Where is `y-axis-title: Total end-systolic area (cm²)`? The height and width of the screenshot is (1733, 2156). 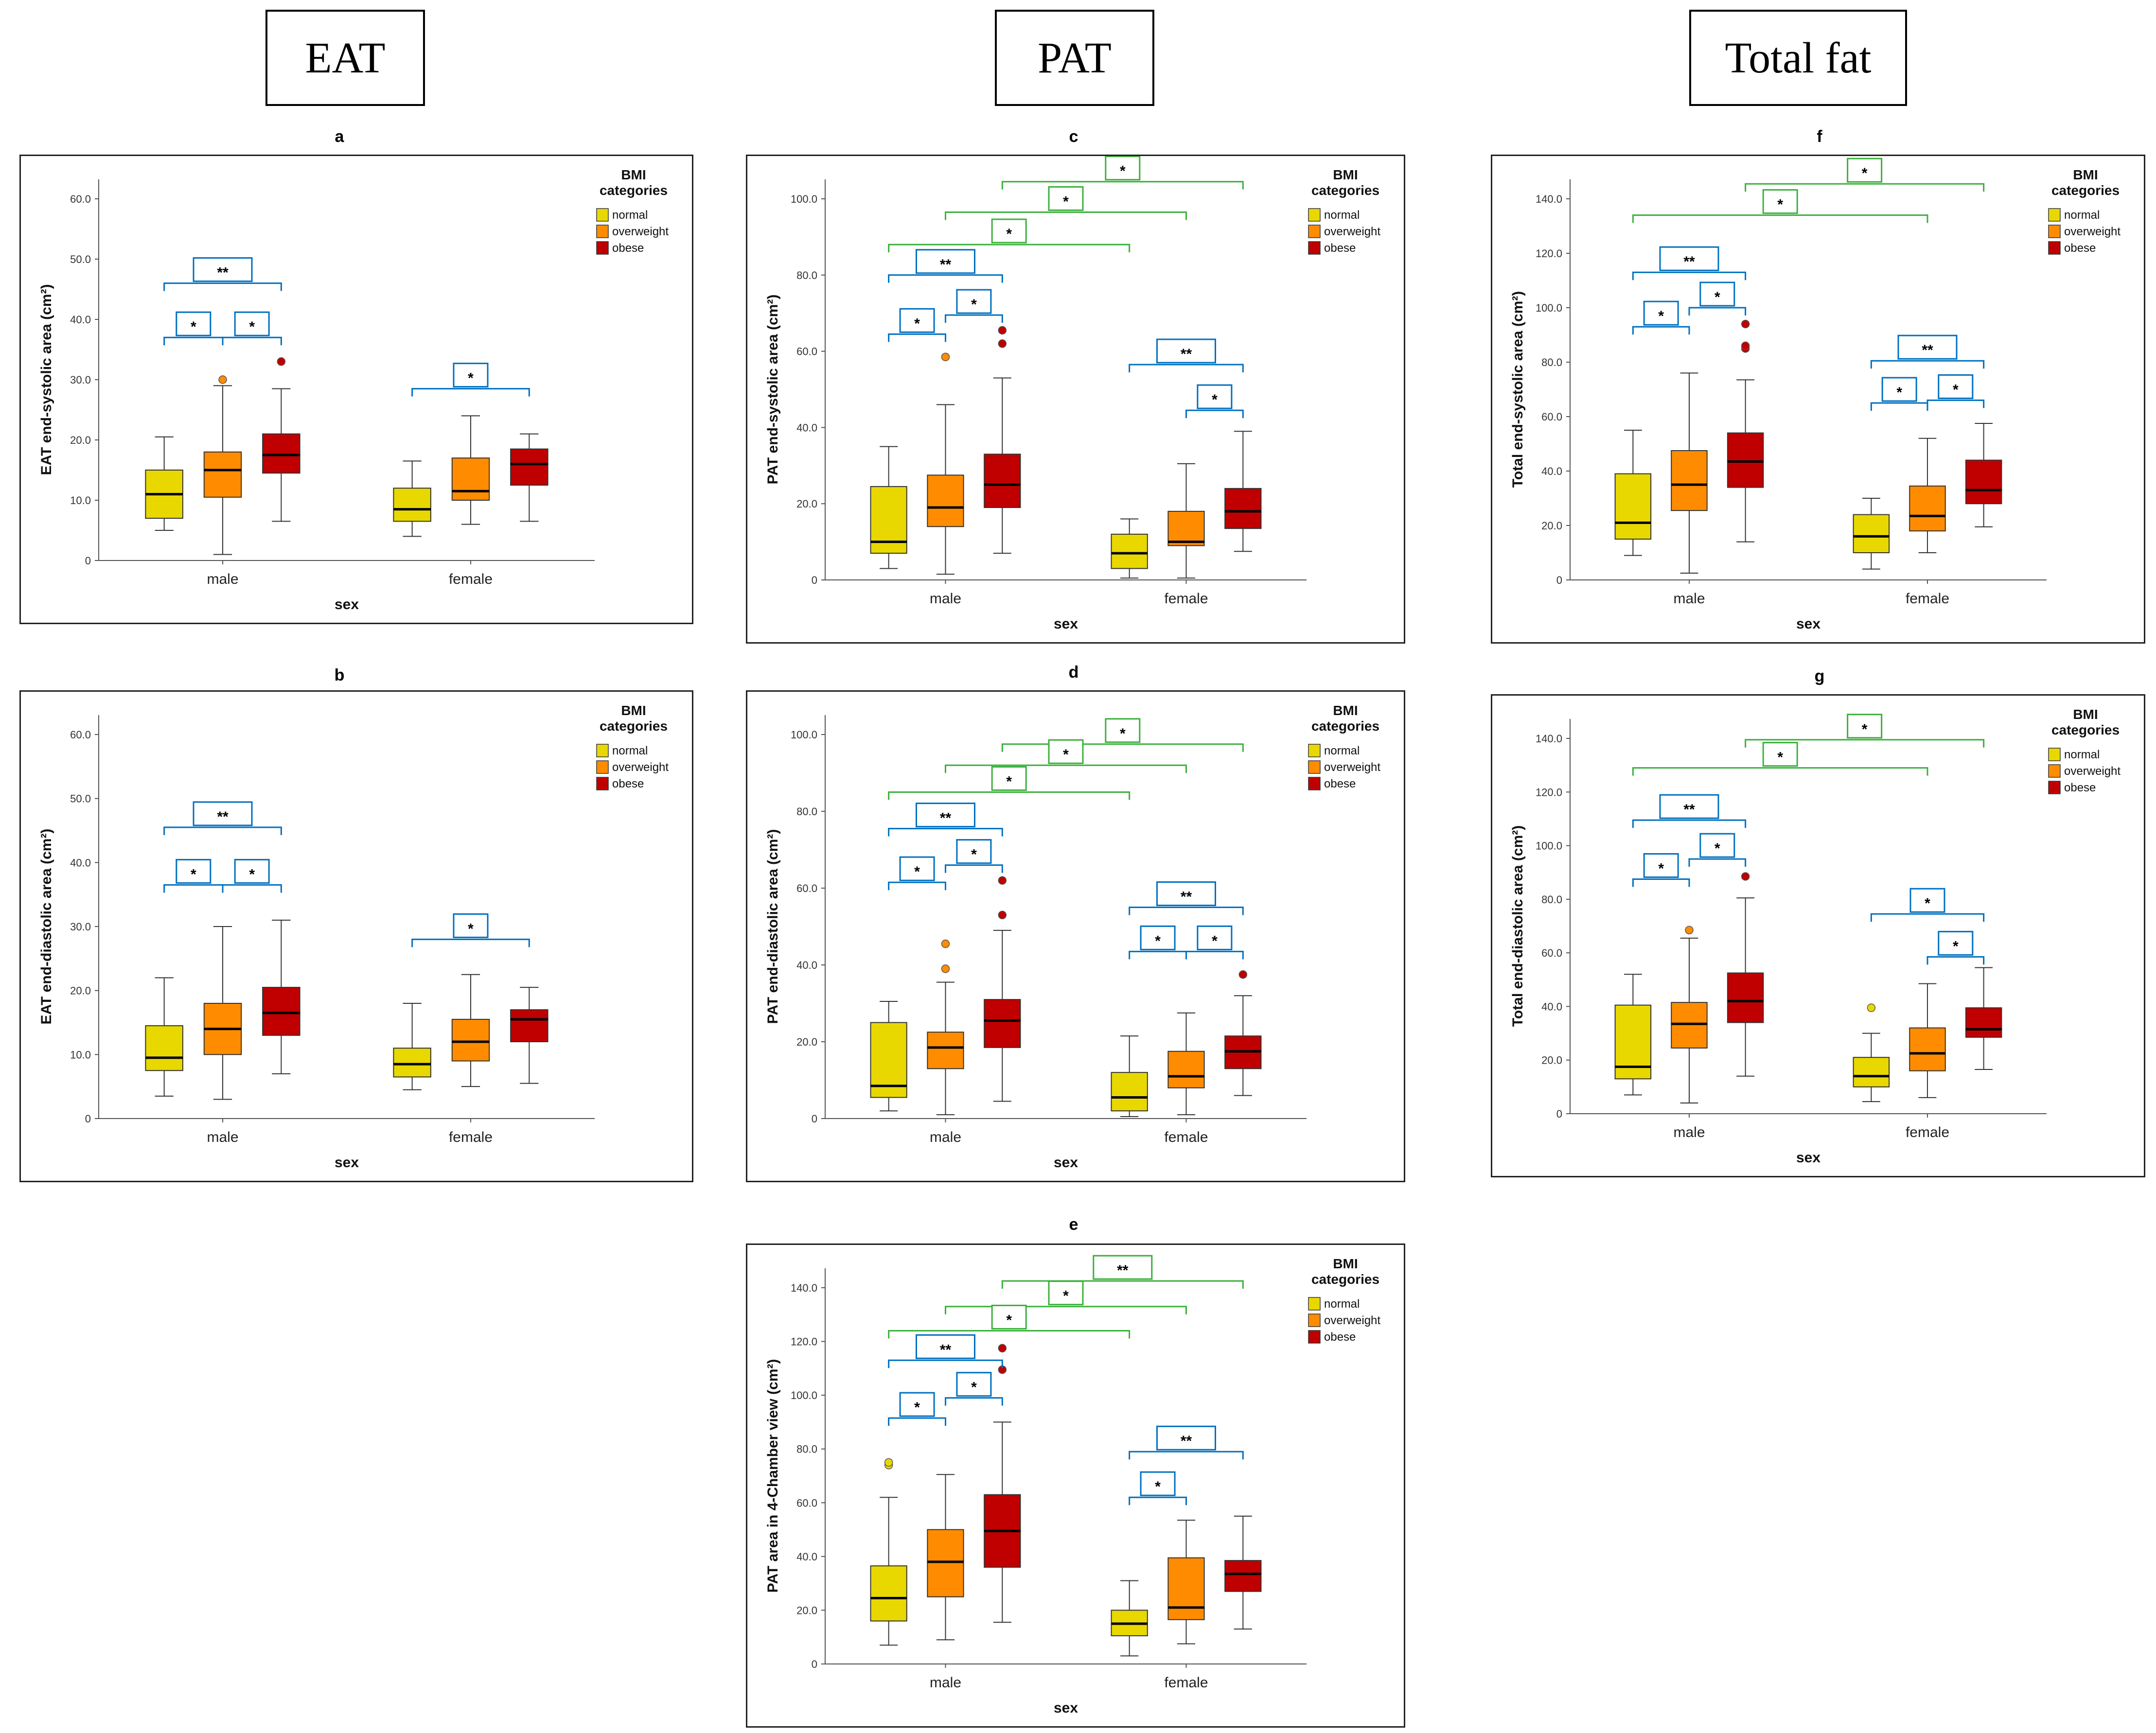
y-axis-title: Total end-systolic area (cm²) is located at coordinates (1518, 389).